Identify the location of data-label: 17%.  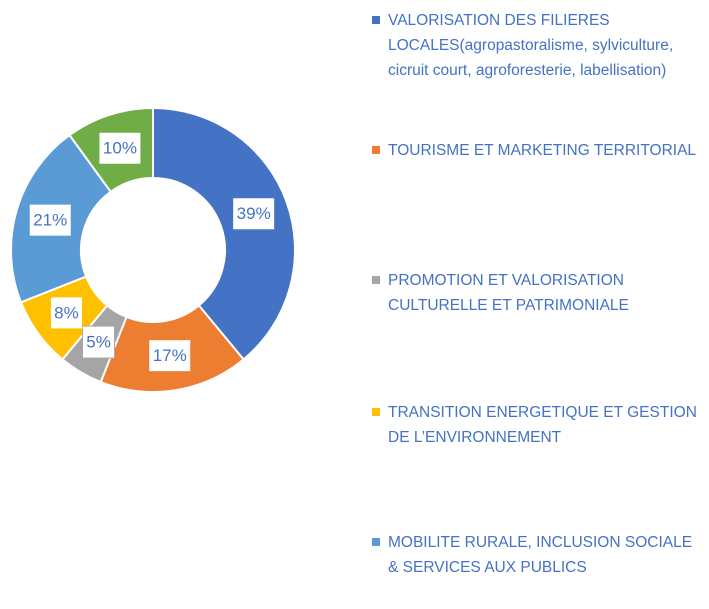
(170, 355).